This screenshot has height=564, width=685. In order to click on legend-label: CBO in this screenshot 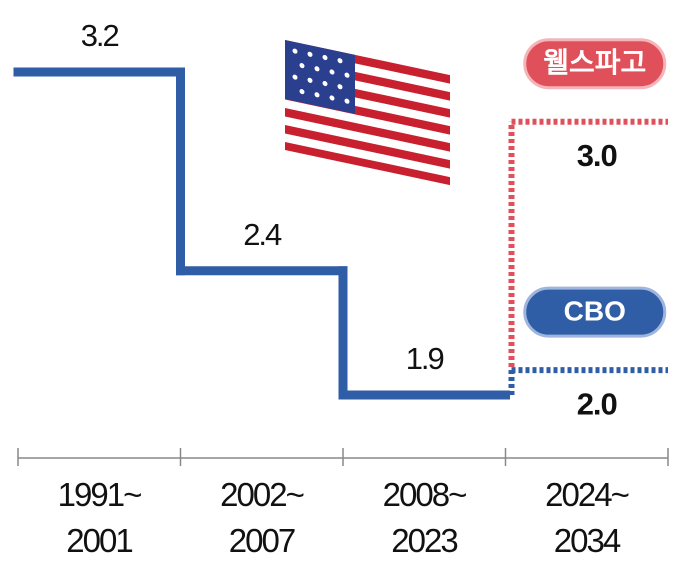, I will do `click(595, 311)`.